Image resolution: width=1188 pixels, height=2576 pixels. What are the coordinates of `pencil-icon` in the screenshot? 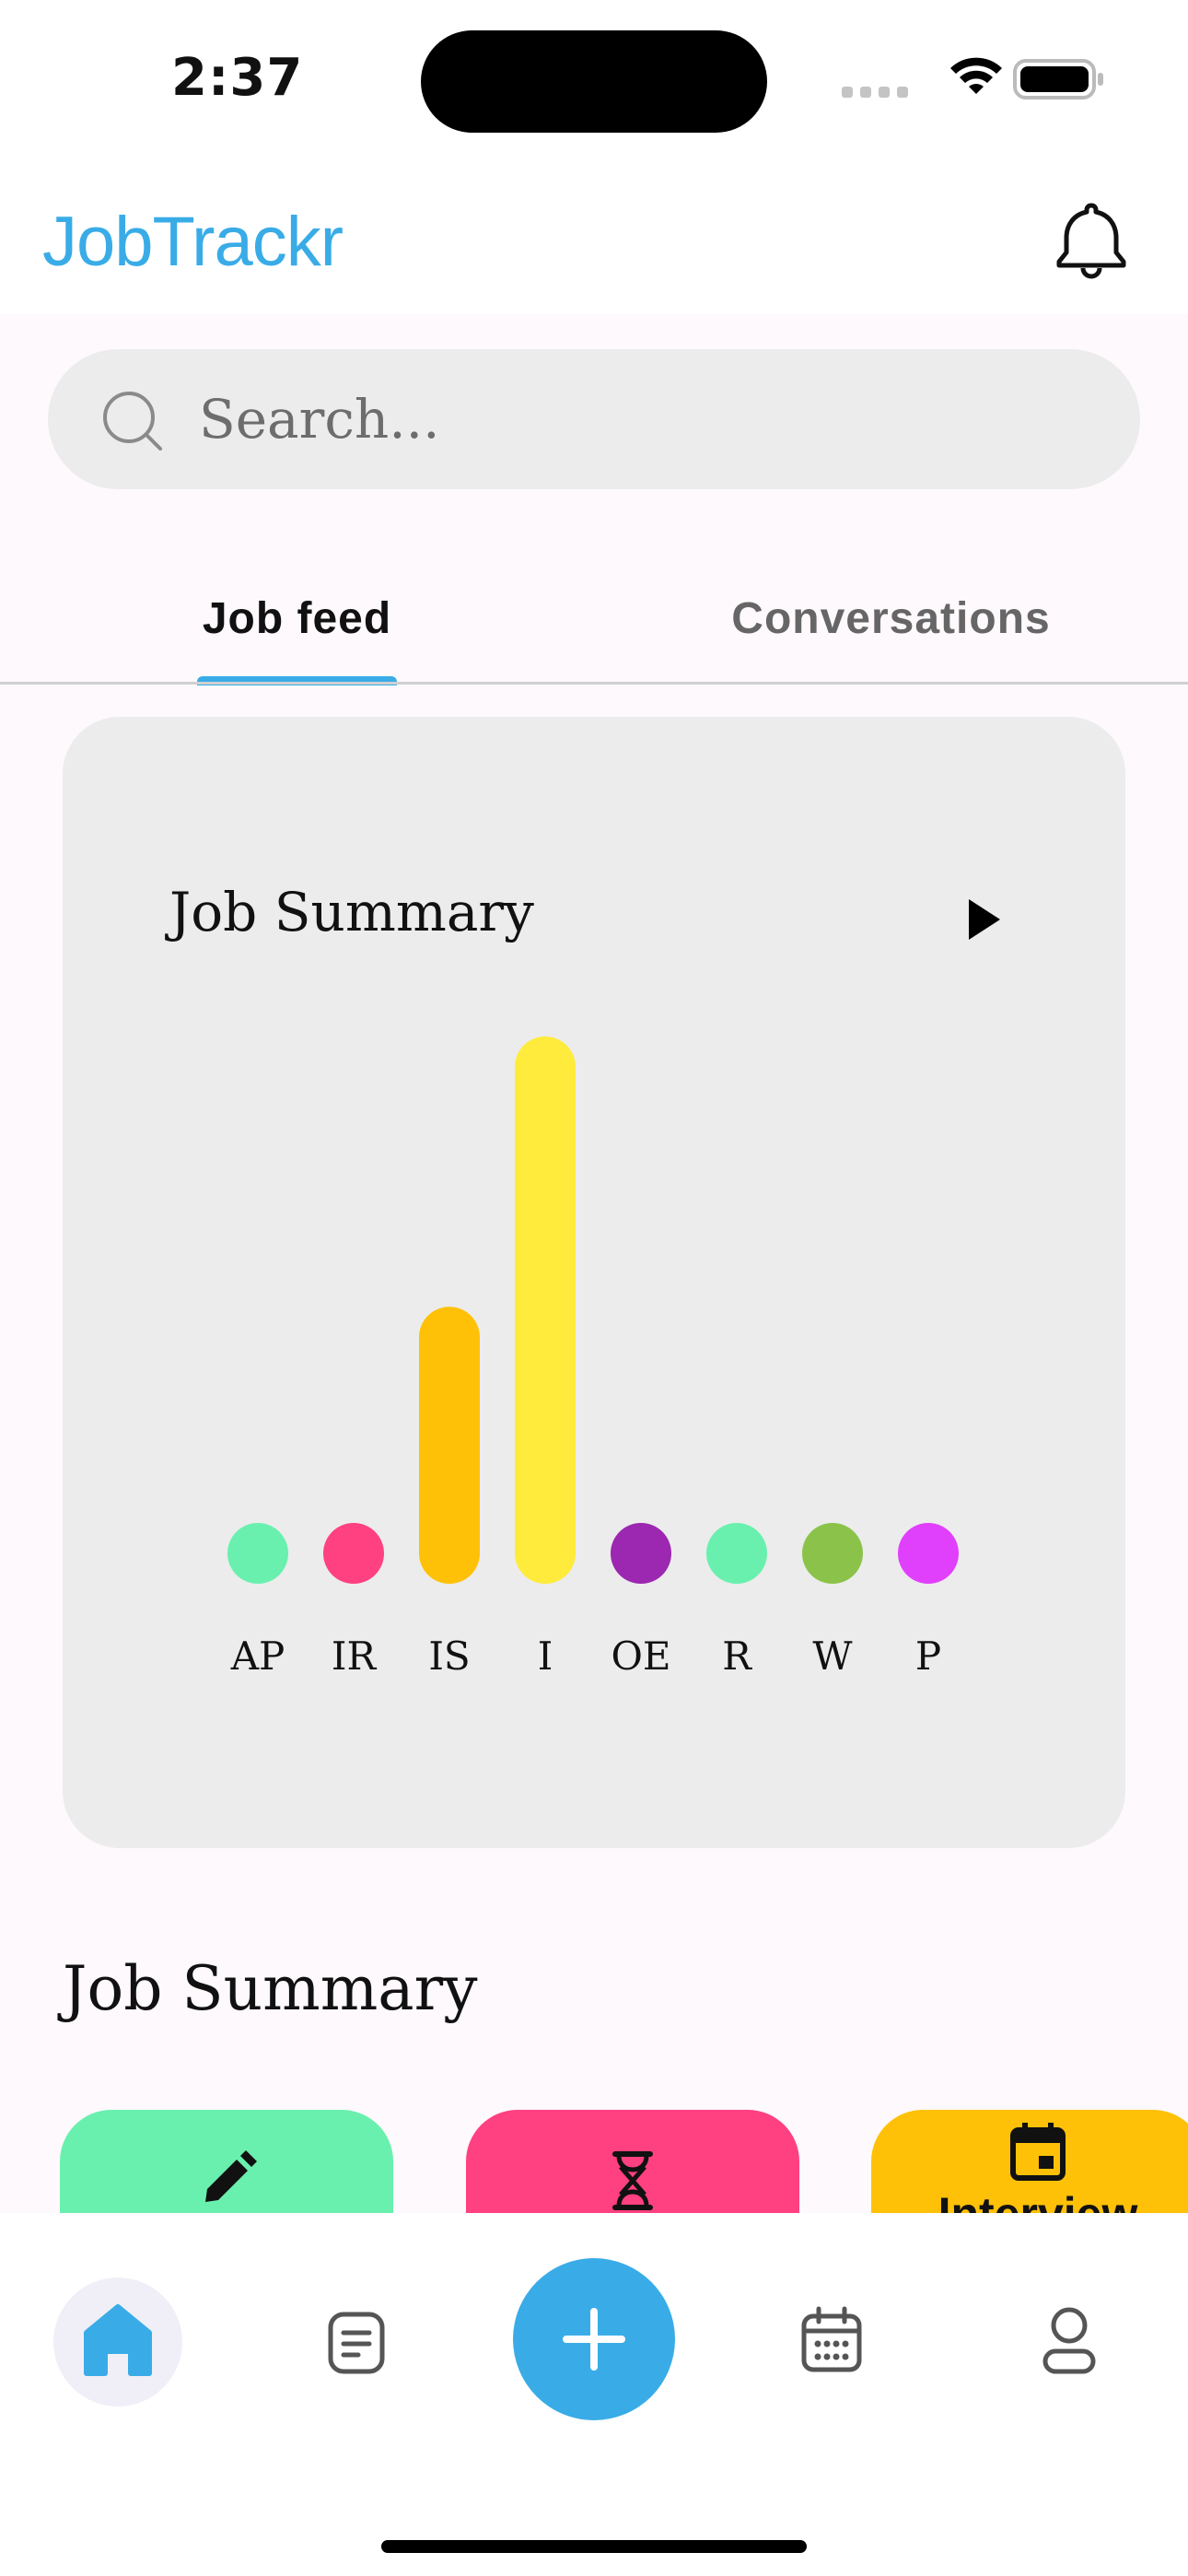 It's located at (231, 2176).